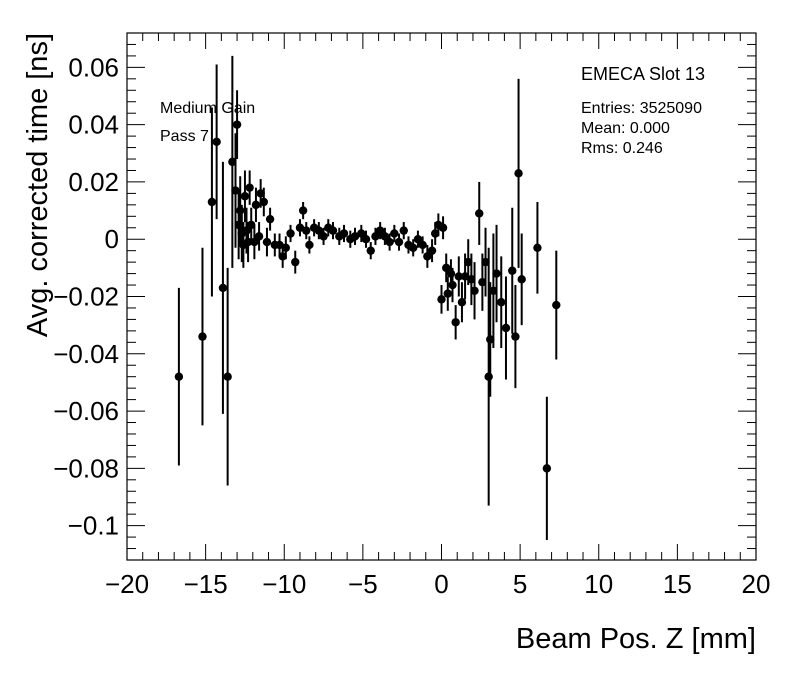  I want to click on x-tick-label: 5, so click(520, 584).